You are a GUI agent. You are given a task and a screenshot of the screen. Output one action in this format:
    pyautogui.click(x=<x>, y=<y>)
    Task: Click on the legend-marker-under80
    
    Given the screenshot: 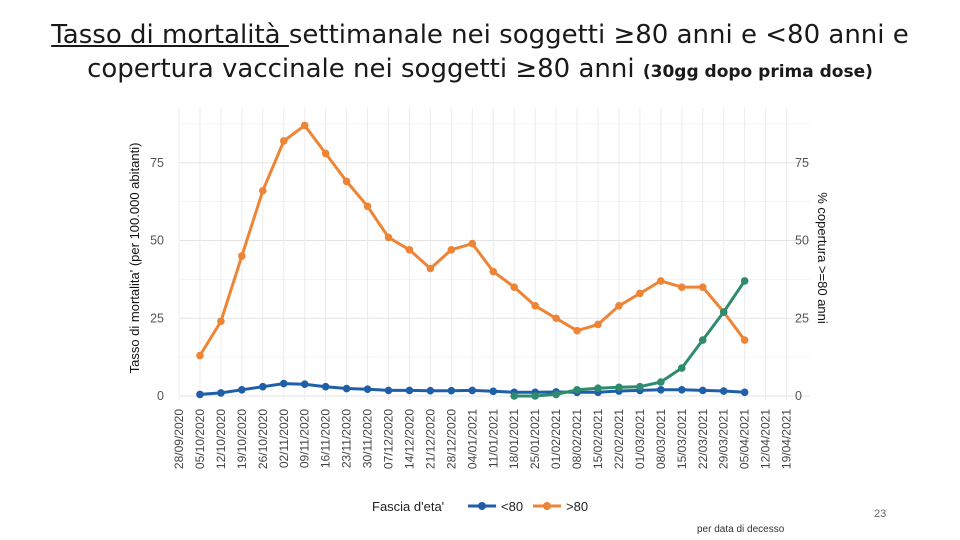 What is the action you would take?
    pyautogui.click(x=482, y=506)
    